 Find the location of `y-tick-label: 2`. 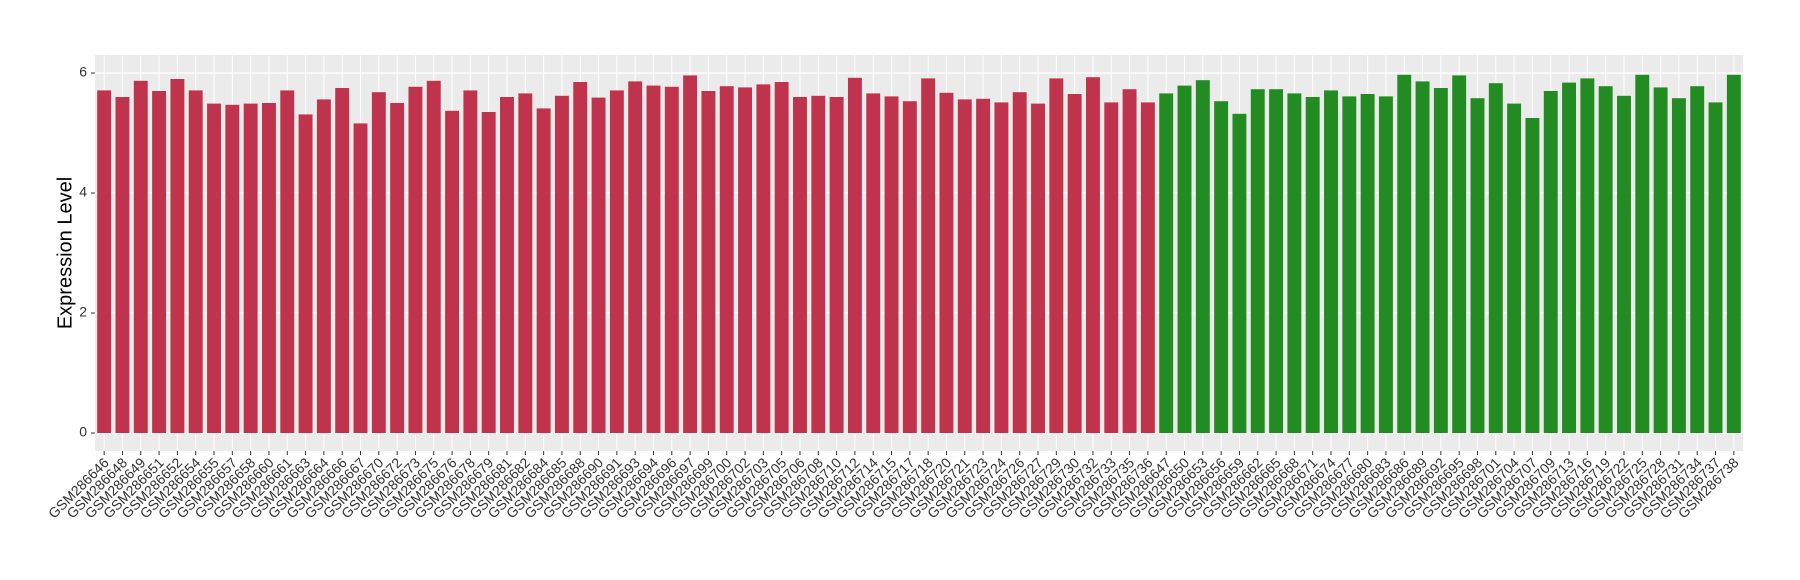

y-tick-label: 2 is located at coordinates (83, 312).